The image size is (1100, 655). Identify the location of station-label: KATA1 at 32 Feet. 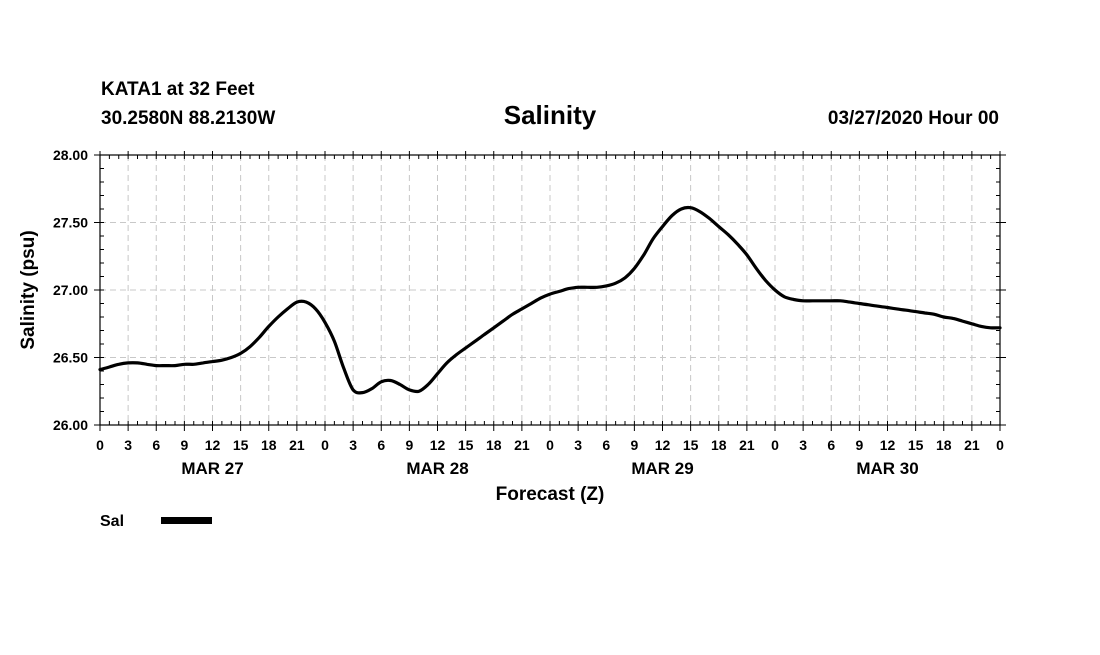
(178, 89).